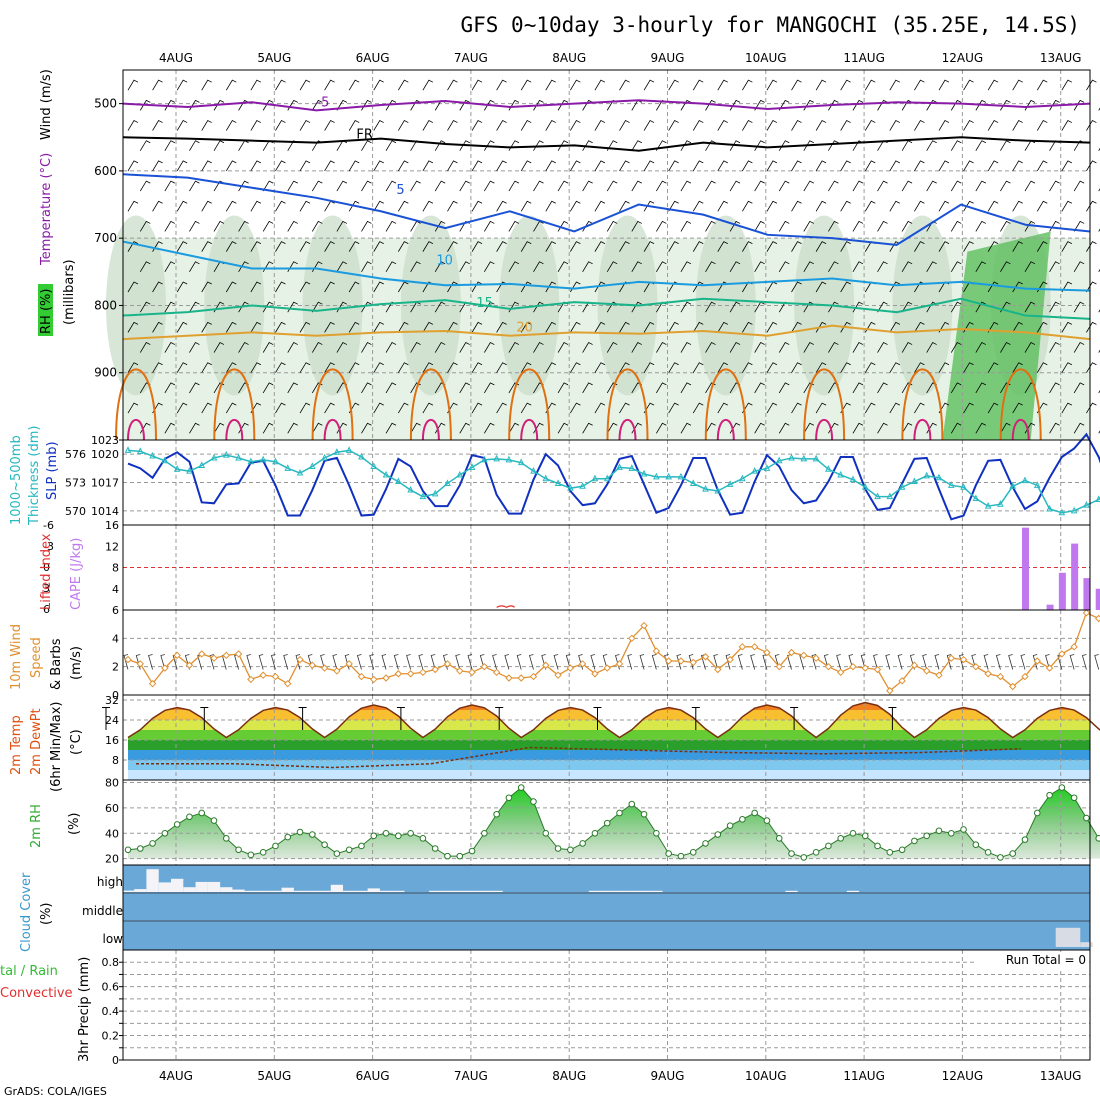  Describe the element at coordinates (46, 311) in the screenshot. I see `rh-axis-label: RH (%)` at that location.